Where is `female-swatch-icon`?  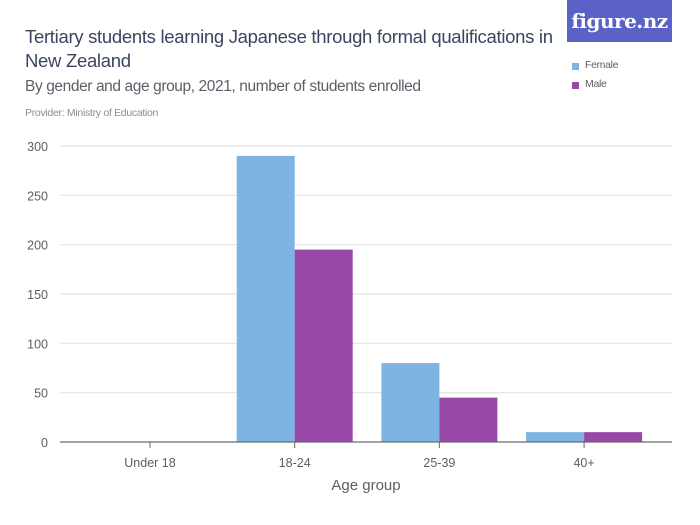 female-swatch-icon is located at coordinates (575, 66).